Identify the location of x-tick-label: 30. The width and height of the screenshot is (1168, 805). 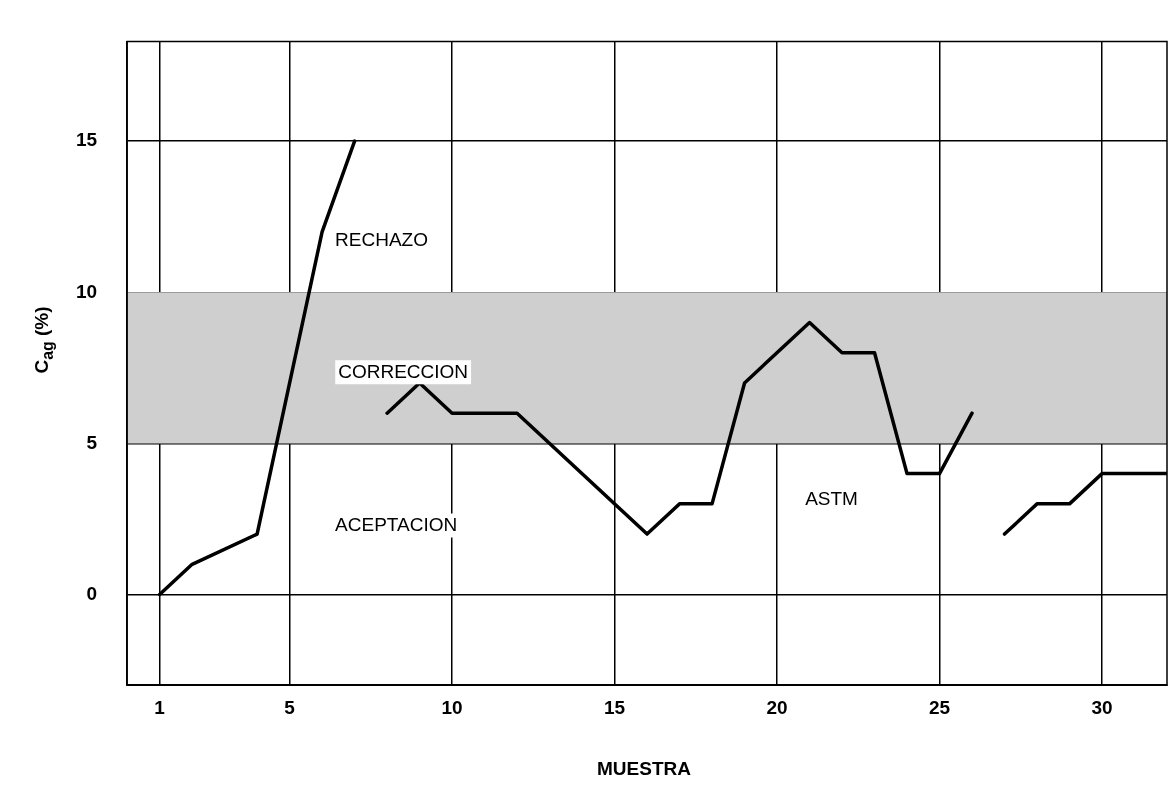
(1102, 707).